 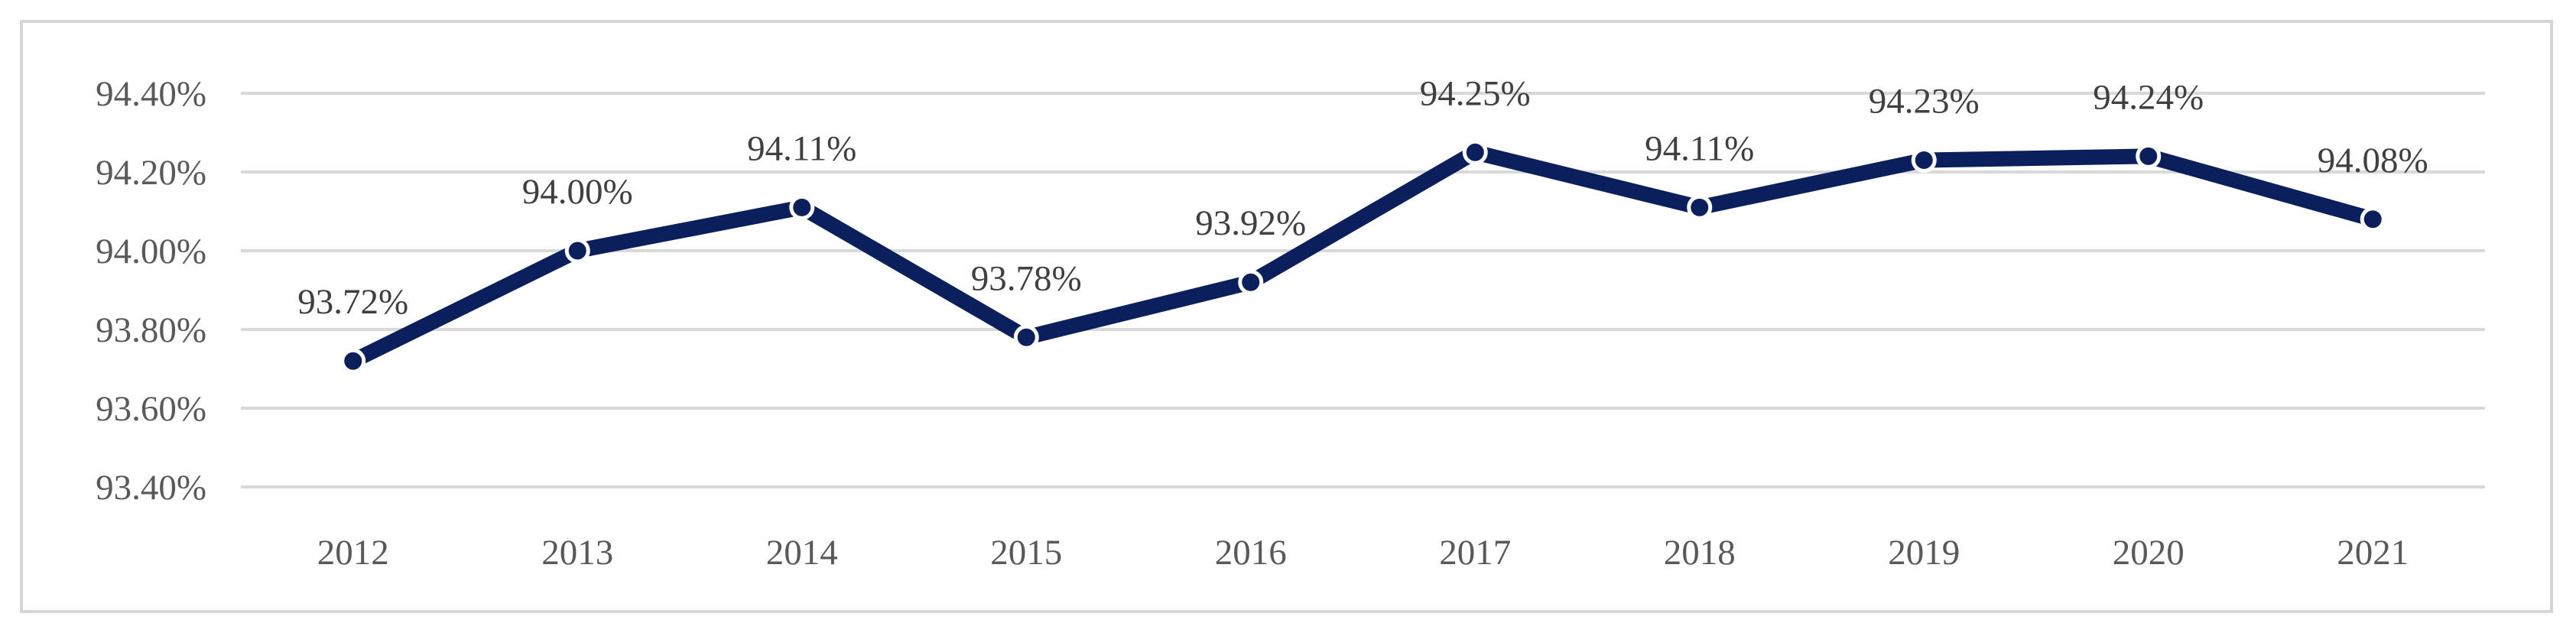 I want to click on data-label: 94.00%, so click(x=578, y=192).